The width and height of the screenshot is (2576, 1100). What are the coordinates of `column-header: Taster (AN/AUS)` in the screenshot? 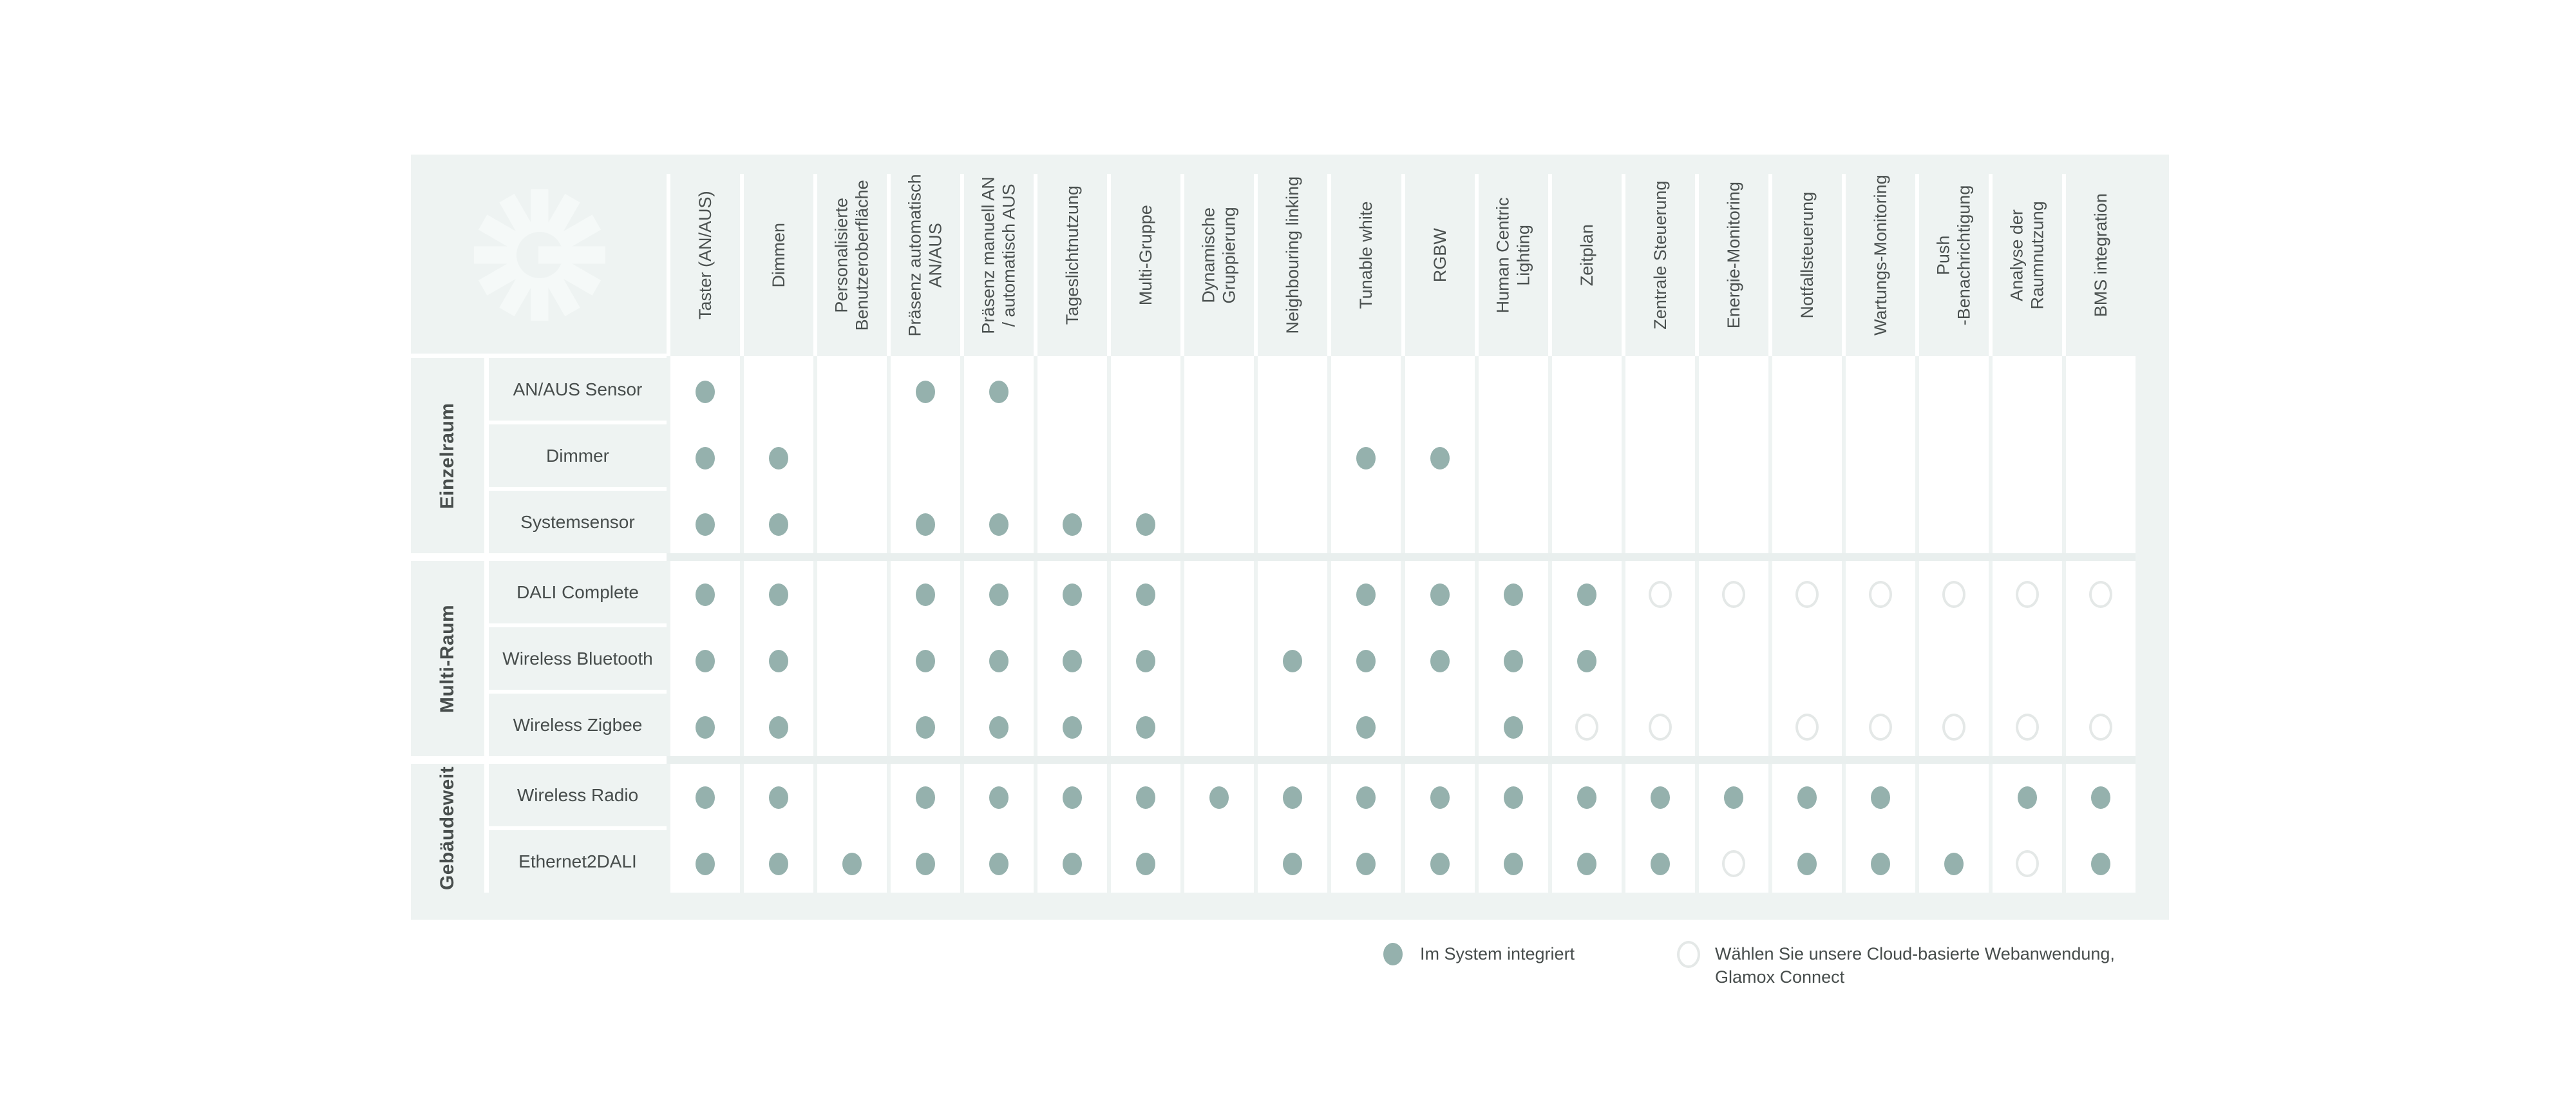 It's located at (705, 256).